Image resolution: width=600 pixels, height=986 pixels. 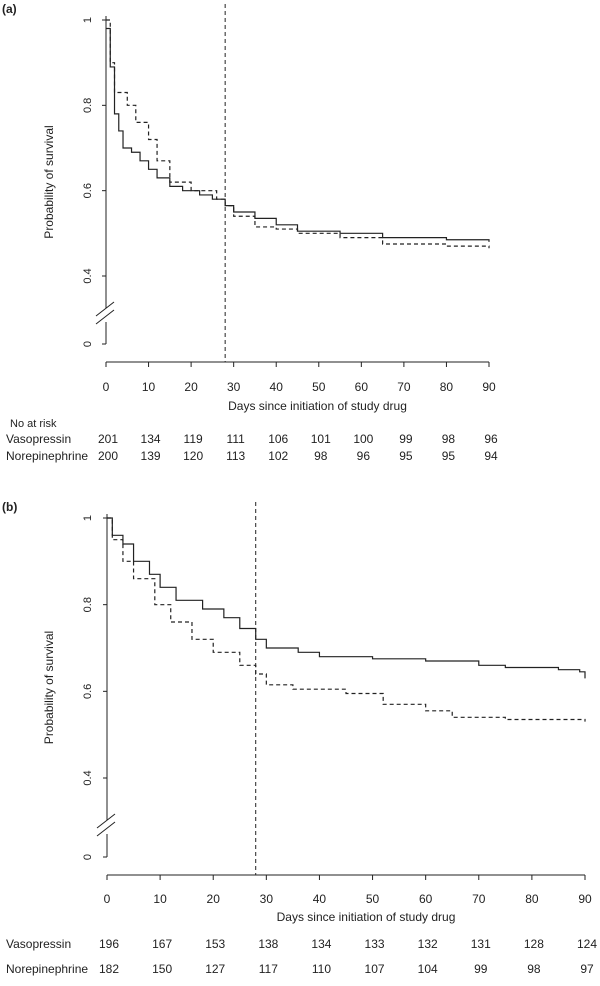 What do you see at coordinates (278, 439) in the screenshot?
I see `risk-count: 106` at bounding box center [278, 439].